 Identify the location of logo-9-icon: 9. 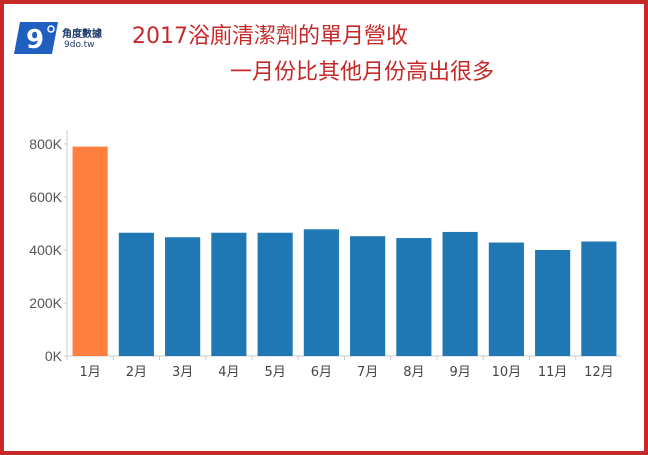
(36, 38).